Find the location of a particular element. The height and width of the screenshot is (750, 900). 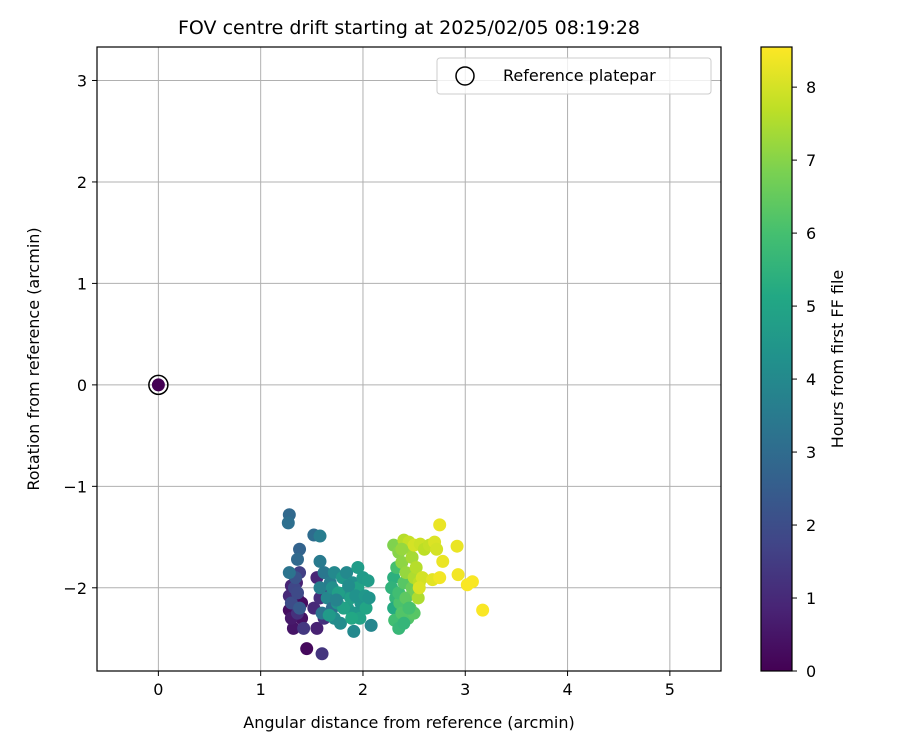

x-tick-label: 3 is located at coordinates (465, 689).